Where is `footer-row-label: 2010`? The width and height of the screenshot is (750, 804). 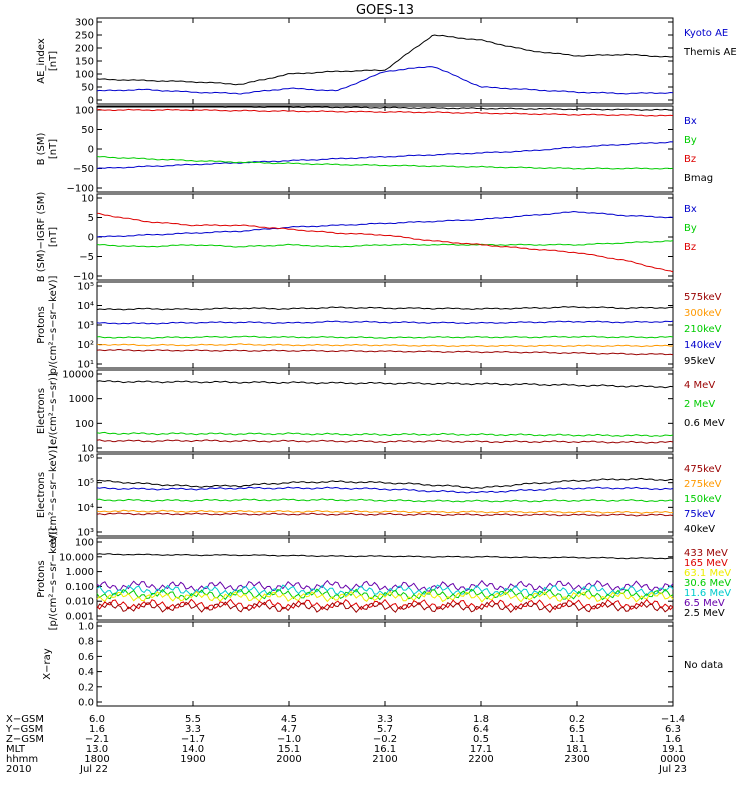 footer-row-label: 2010 is located at coordinates (18, 769).